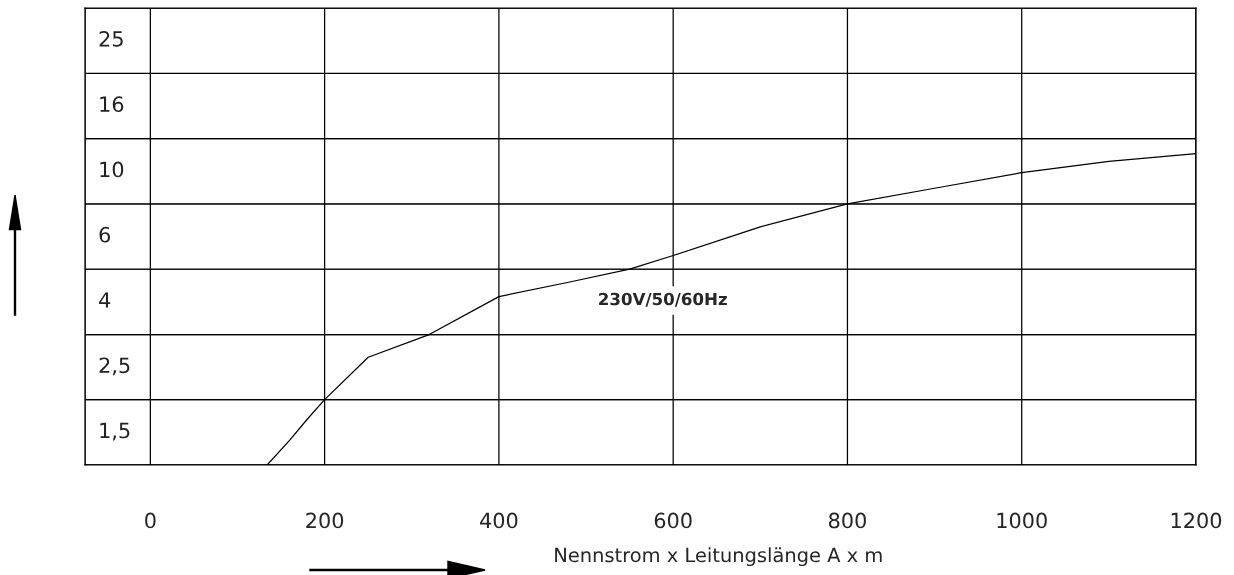 This screenshot has width=1234, height=575. What do you see at coordinates (114, 366) in the screenshot?
I see `band-label: 2,5` at bounding box center [114, 366].